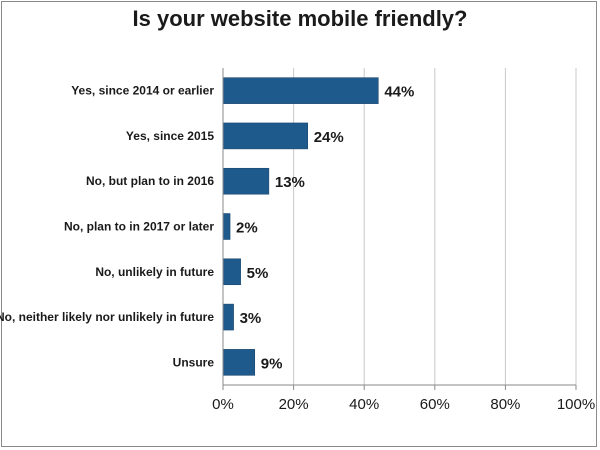 This screenshot has width=600, height=450. Describe the element at coordinates (154, 272) in the screenshot. I see `category-label-4: No, unlikely in future` at that location.